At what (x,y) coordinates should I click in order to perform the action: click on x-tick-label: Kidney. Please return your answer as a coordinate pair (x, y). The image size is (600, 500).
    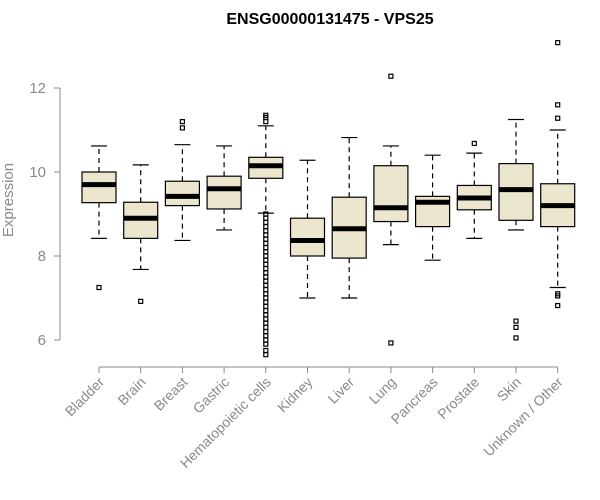
    Looking at the image, I should click on (295, 395).